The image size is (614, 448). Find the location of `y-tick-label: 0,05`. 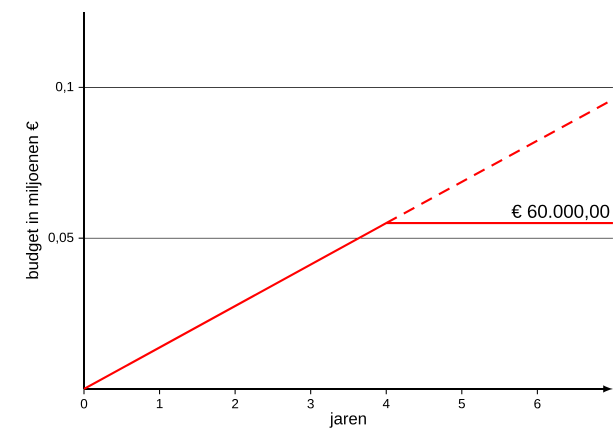

y-tick-label: 0,05 is located at coordinates (61, 238).